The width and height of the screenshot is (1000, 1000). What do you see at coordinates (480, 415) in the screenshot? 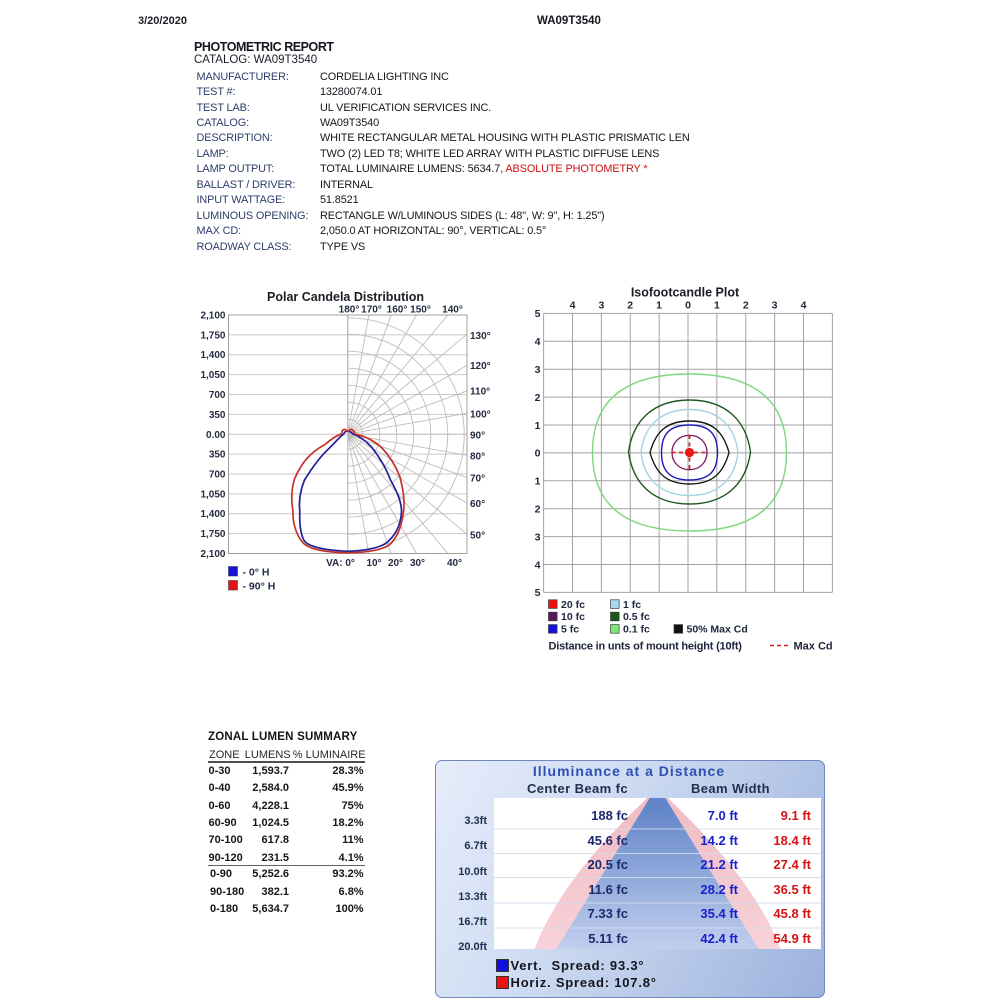
I see `svg-text: 100°` at bounding box center [480, 415].